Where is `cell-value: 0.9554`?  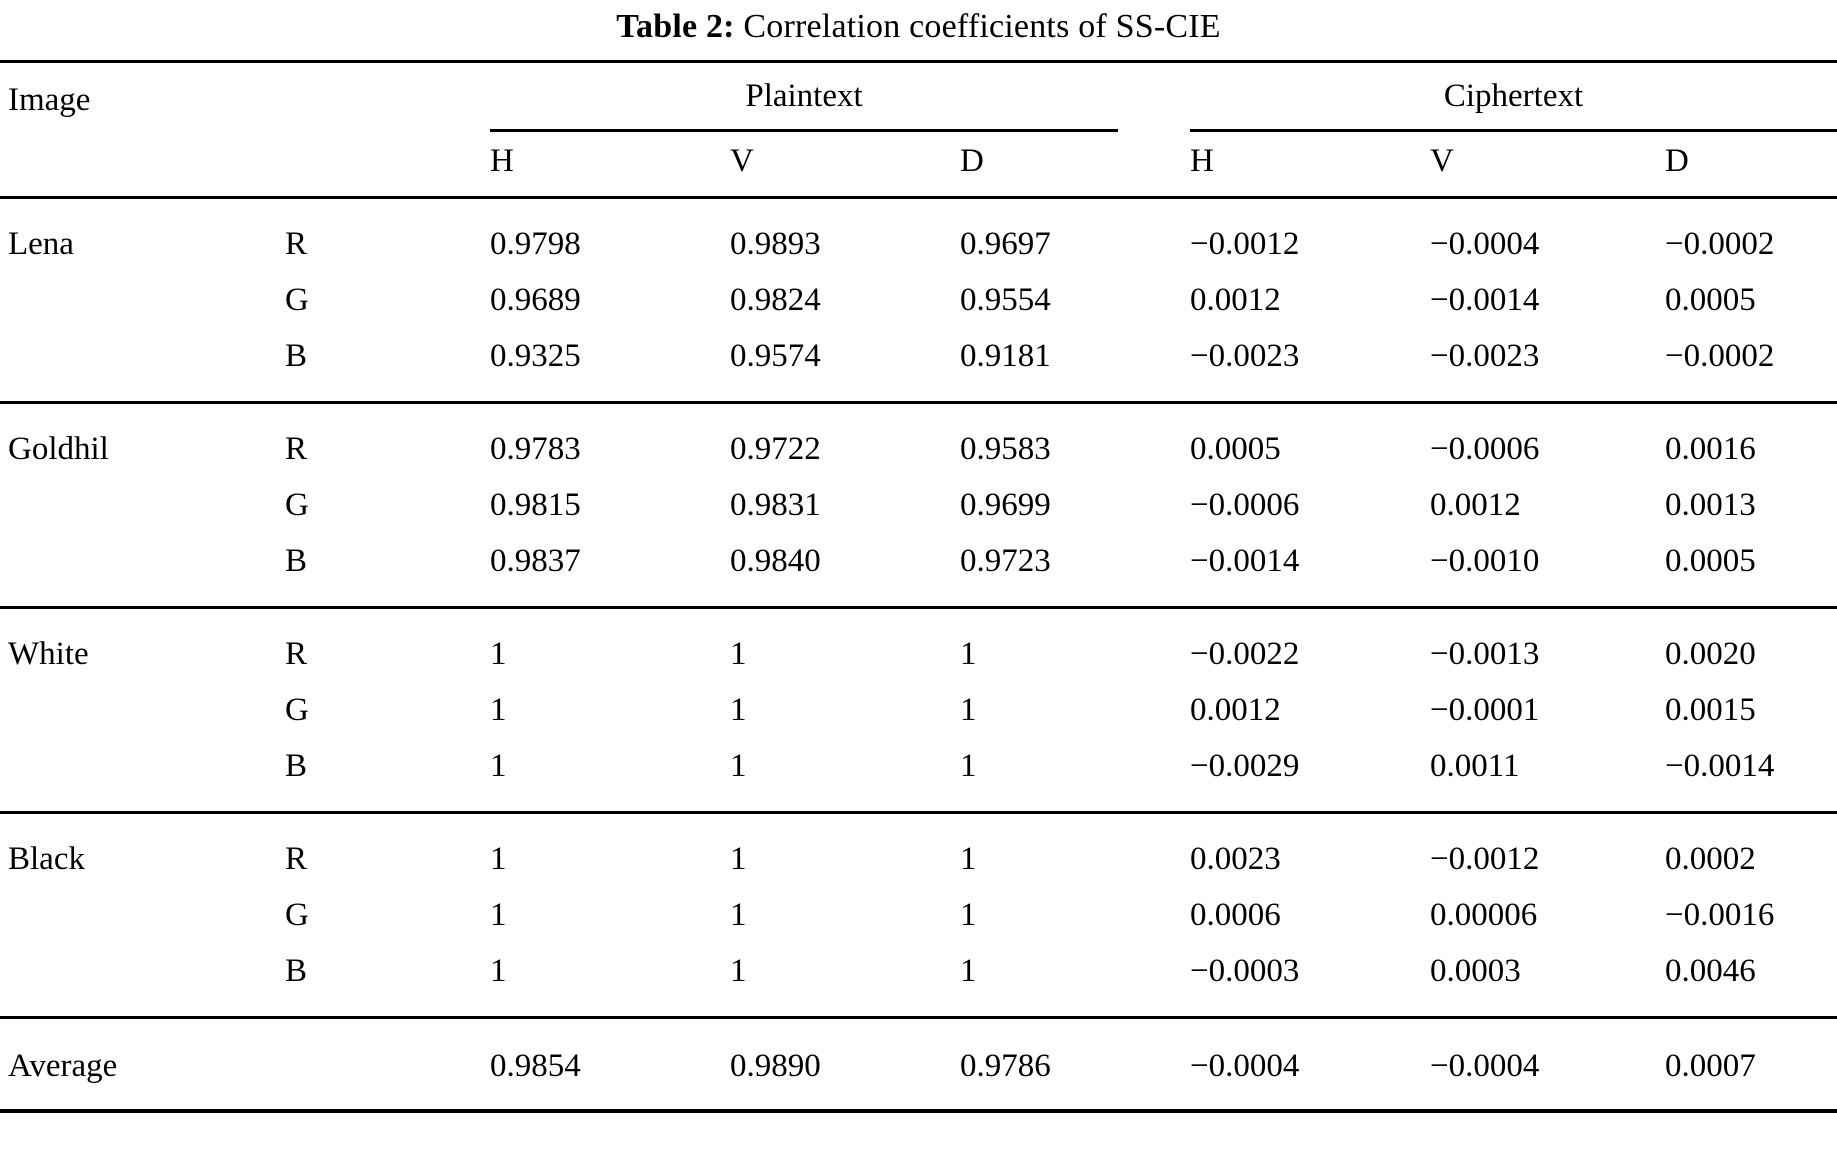 cell-value: 0.9554 is located at coordinates (1005, 300).